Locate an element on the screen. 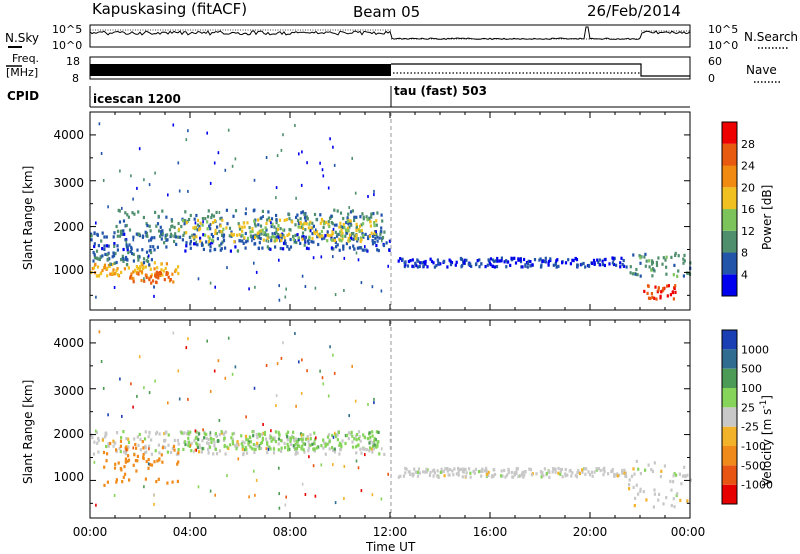 The height and width of the screenshot is (554, 800). noise-panel: N.Sky 10^5 10^0 10^5 10^0 N.Search is located at coordinates (401, 37).